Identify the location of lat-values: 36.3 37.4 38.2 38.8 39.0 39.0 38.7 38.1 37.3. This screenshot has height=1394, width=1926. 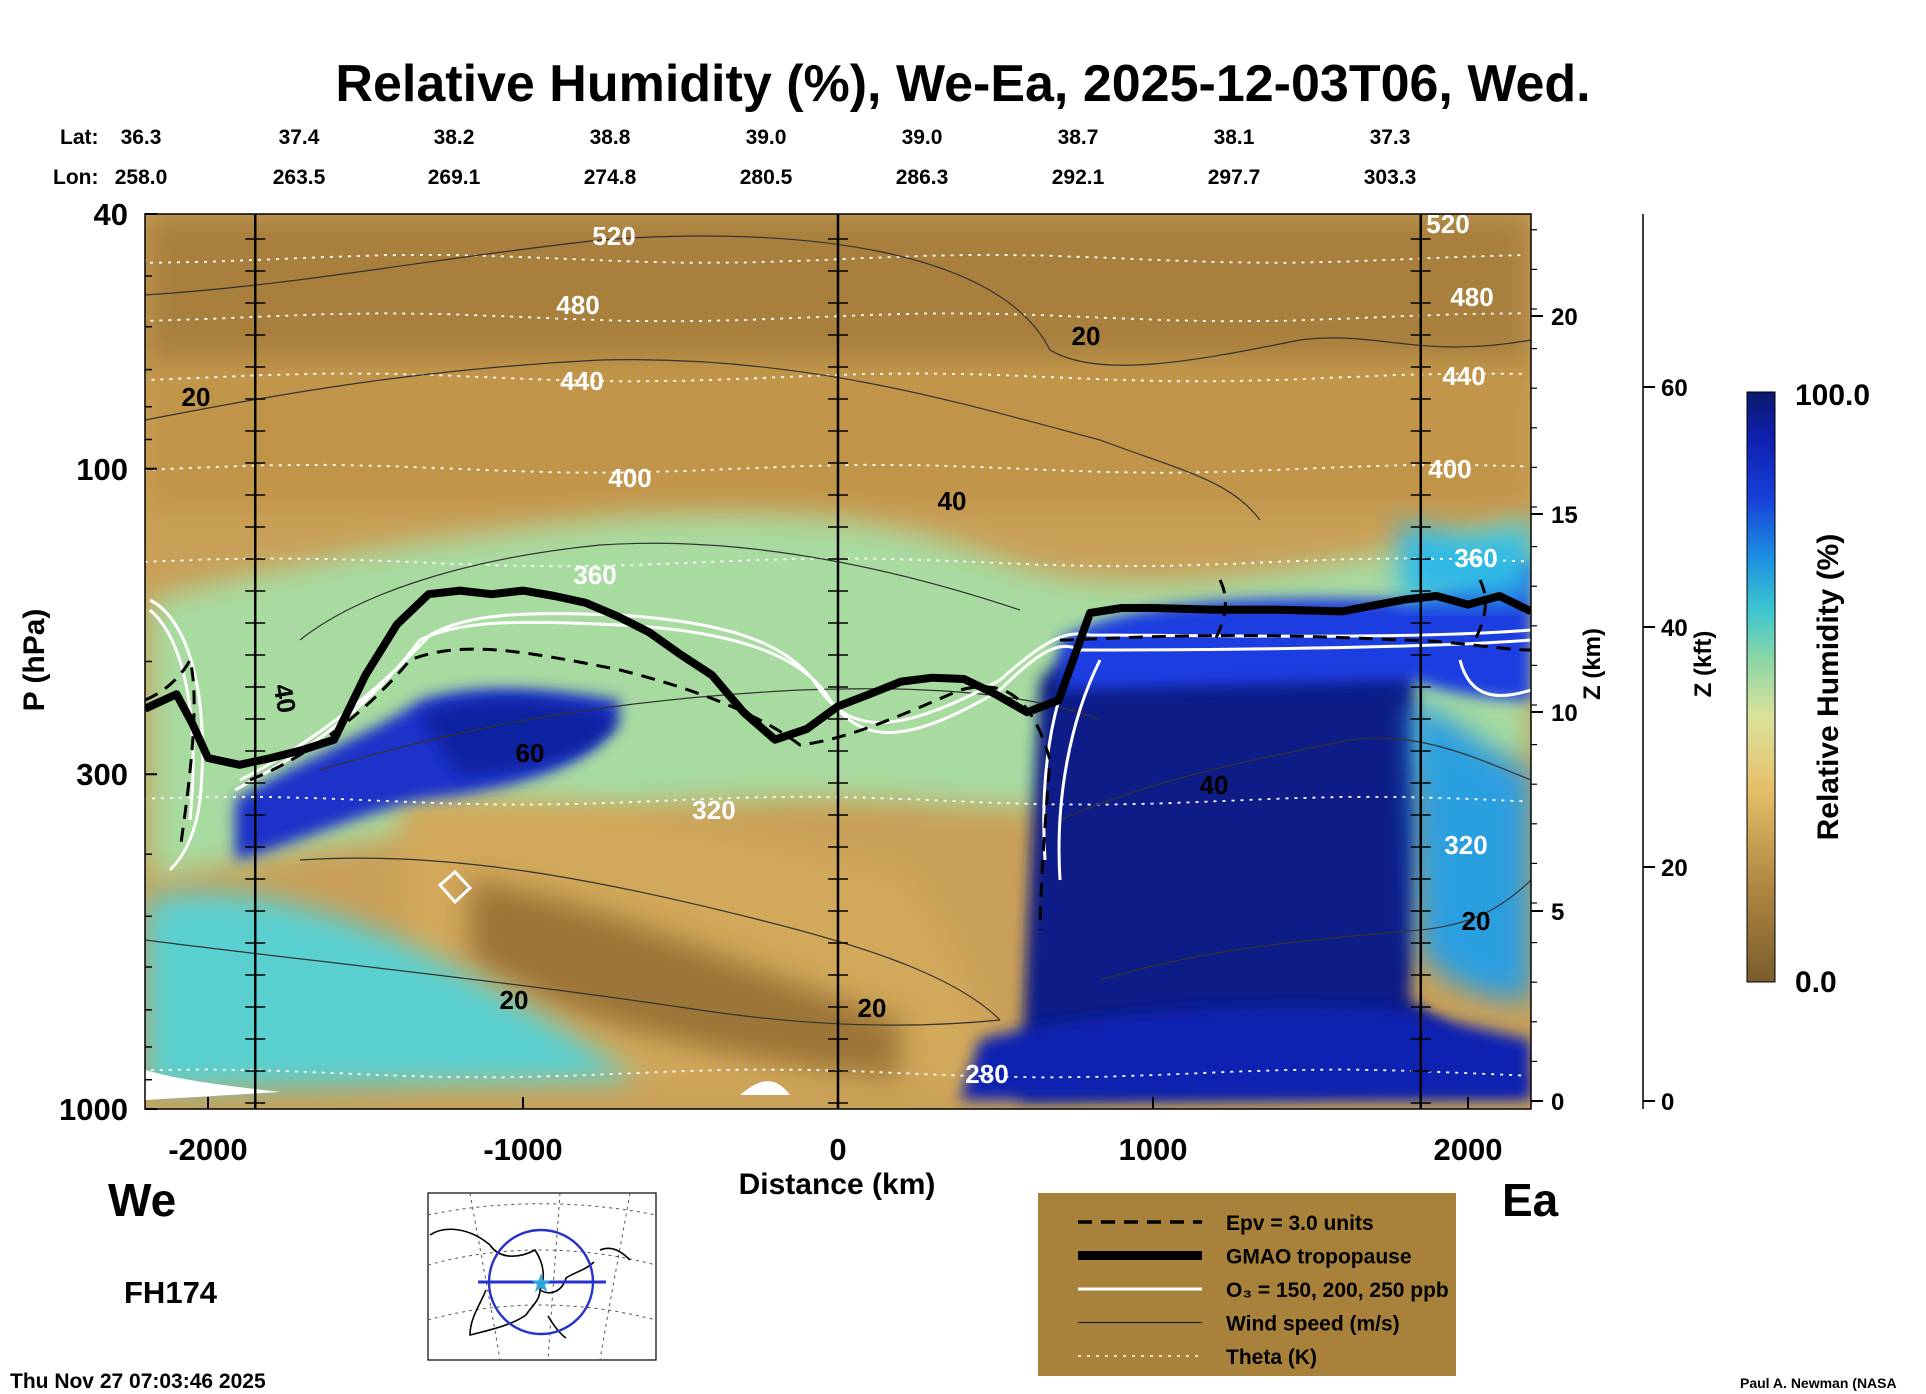
(766, 137).